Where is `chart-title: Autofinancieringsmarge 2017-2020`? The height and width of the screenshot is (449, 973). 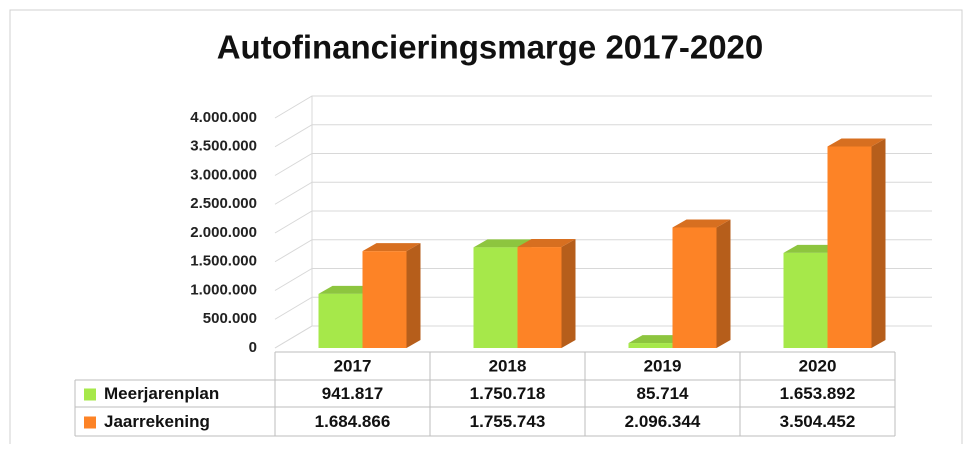
chart-title: Autofinancieringsmarge 2017-2020 is located at coordinates (490, 47).